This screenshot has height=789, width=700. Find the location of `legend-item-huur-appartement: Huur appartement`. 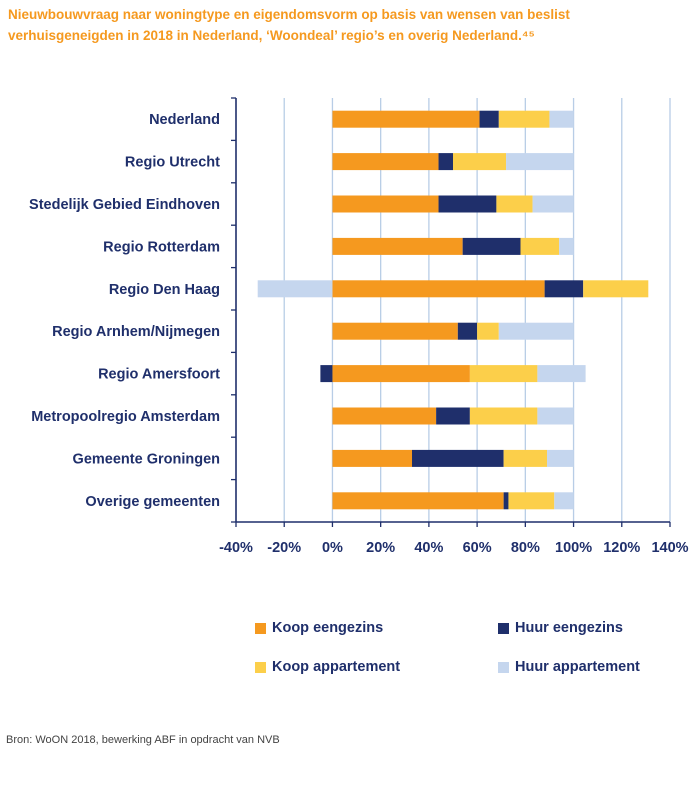

legend-item-huur-appartement: Huur appartement is located at coordinates (569, 667).